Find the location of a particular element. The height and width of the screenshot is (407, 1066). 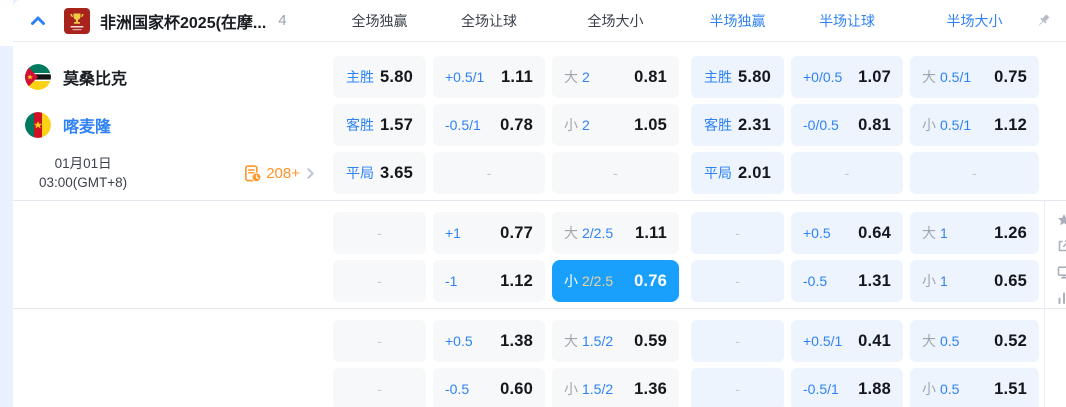

odds-market-label: +1 is located at coordinates (453, 233).